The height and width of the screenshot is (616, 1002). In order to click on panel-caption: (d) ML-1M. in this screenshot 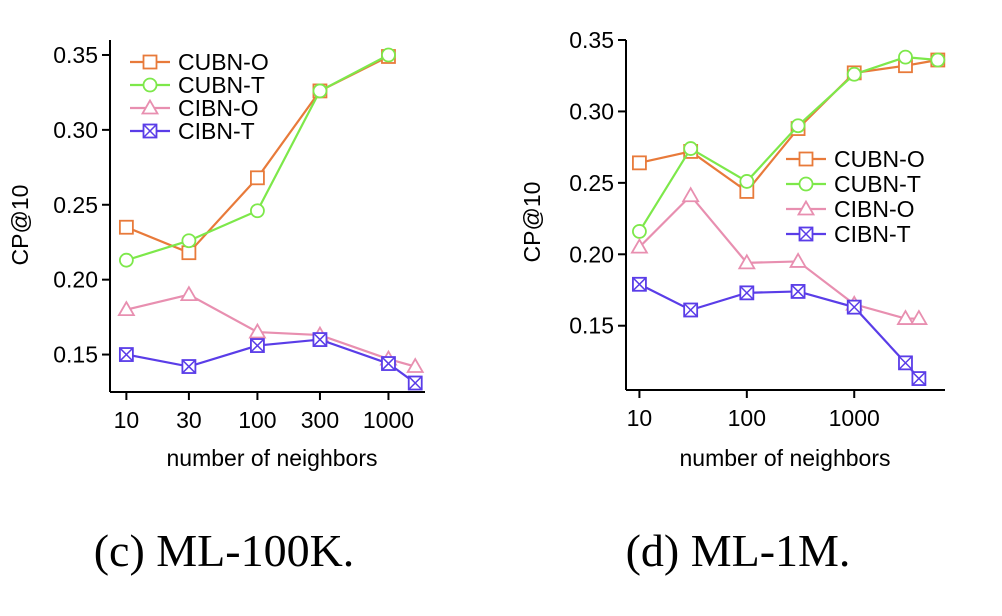, I will do `click(738, 550)`.